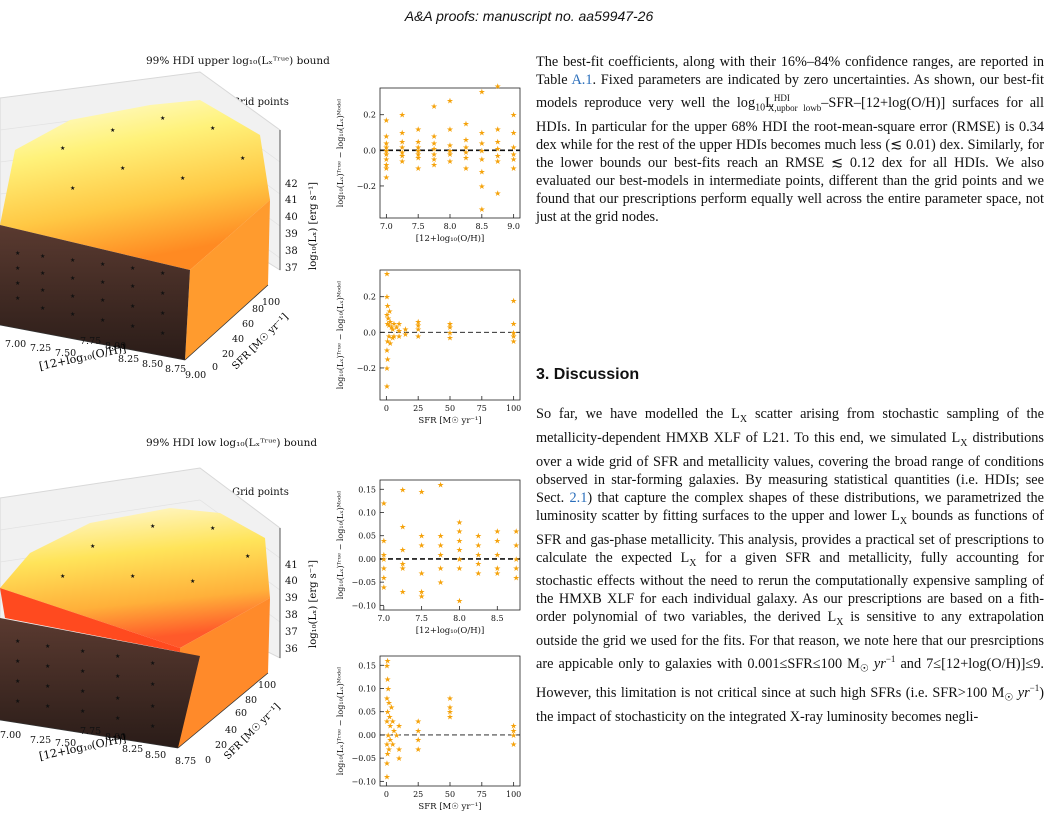 This screenshot has width=1058, height=835. I want to click on top-z-tick: 37, so click(291, 268).